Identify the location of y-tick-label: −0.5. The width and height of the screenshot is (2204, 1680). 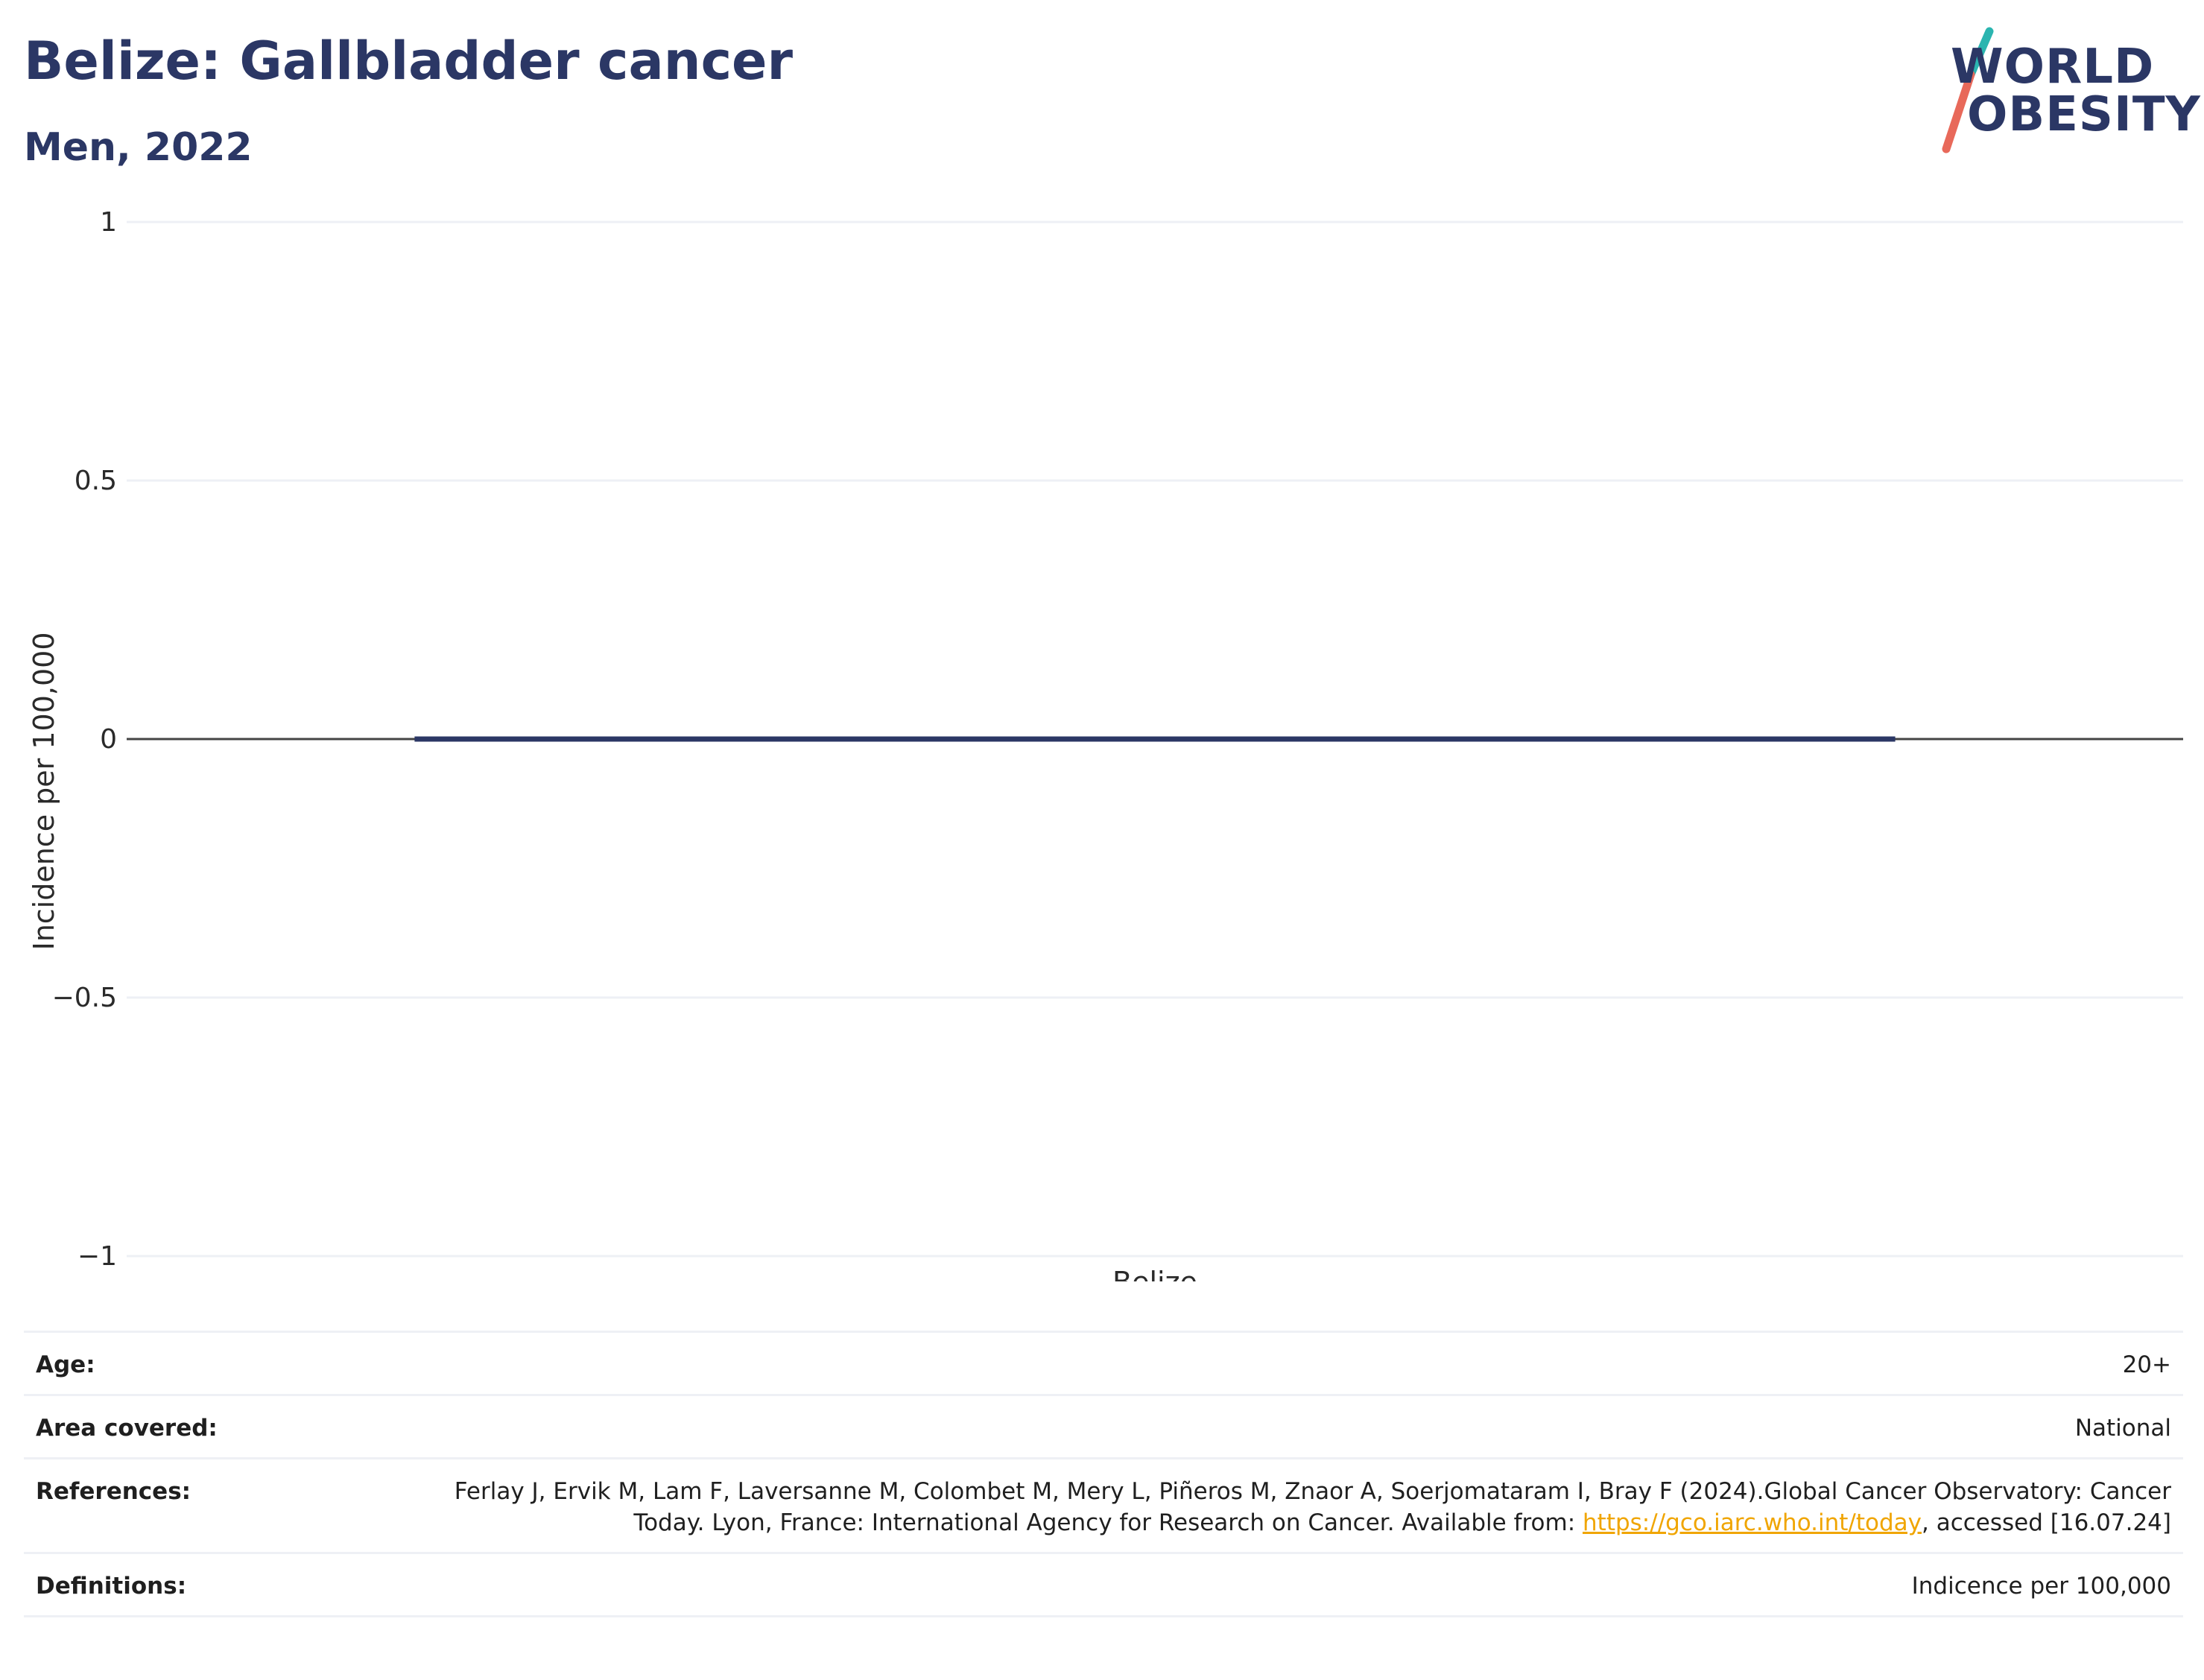
(84, 998).